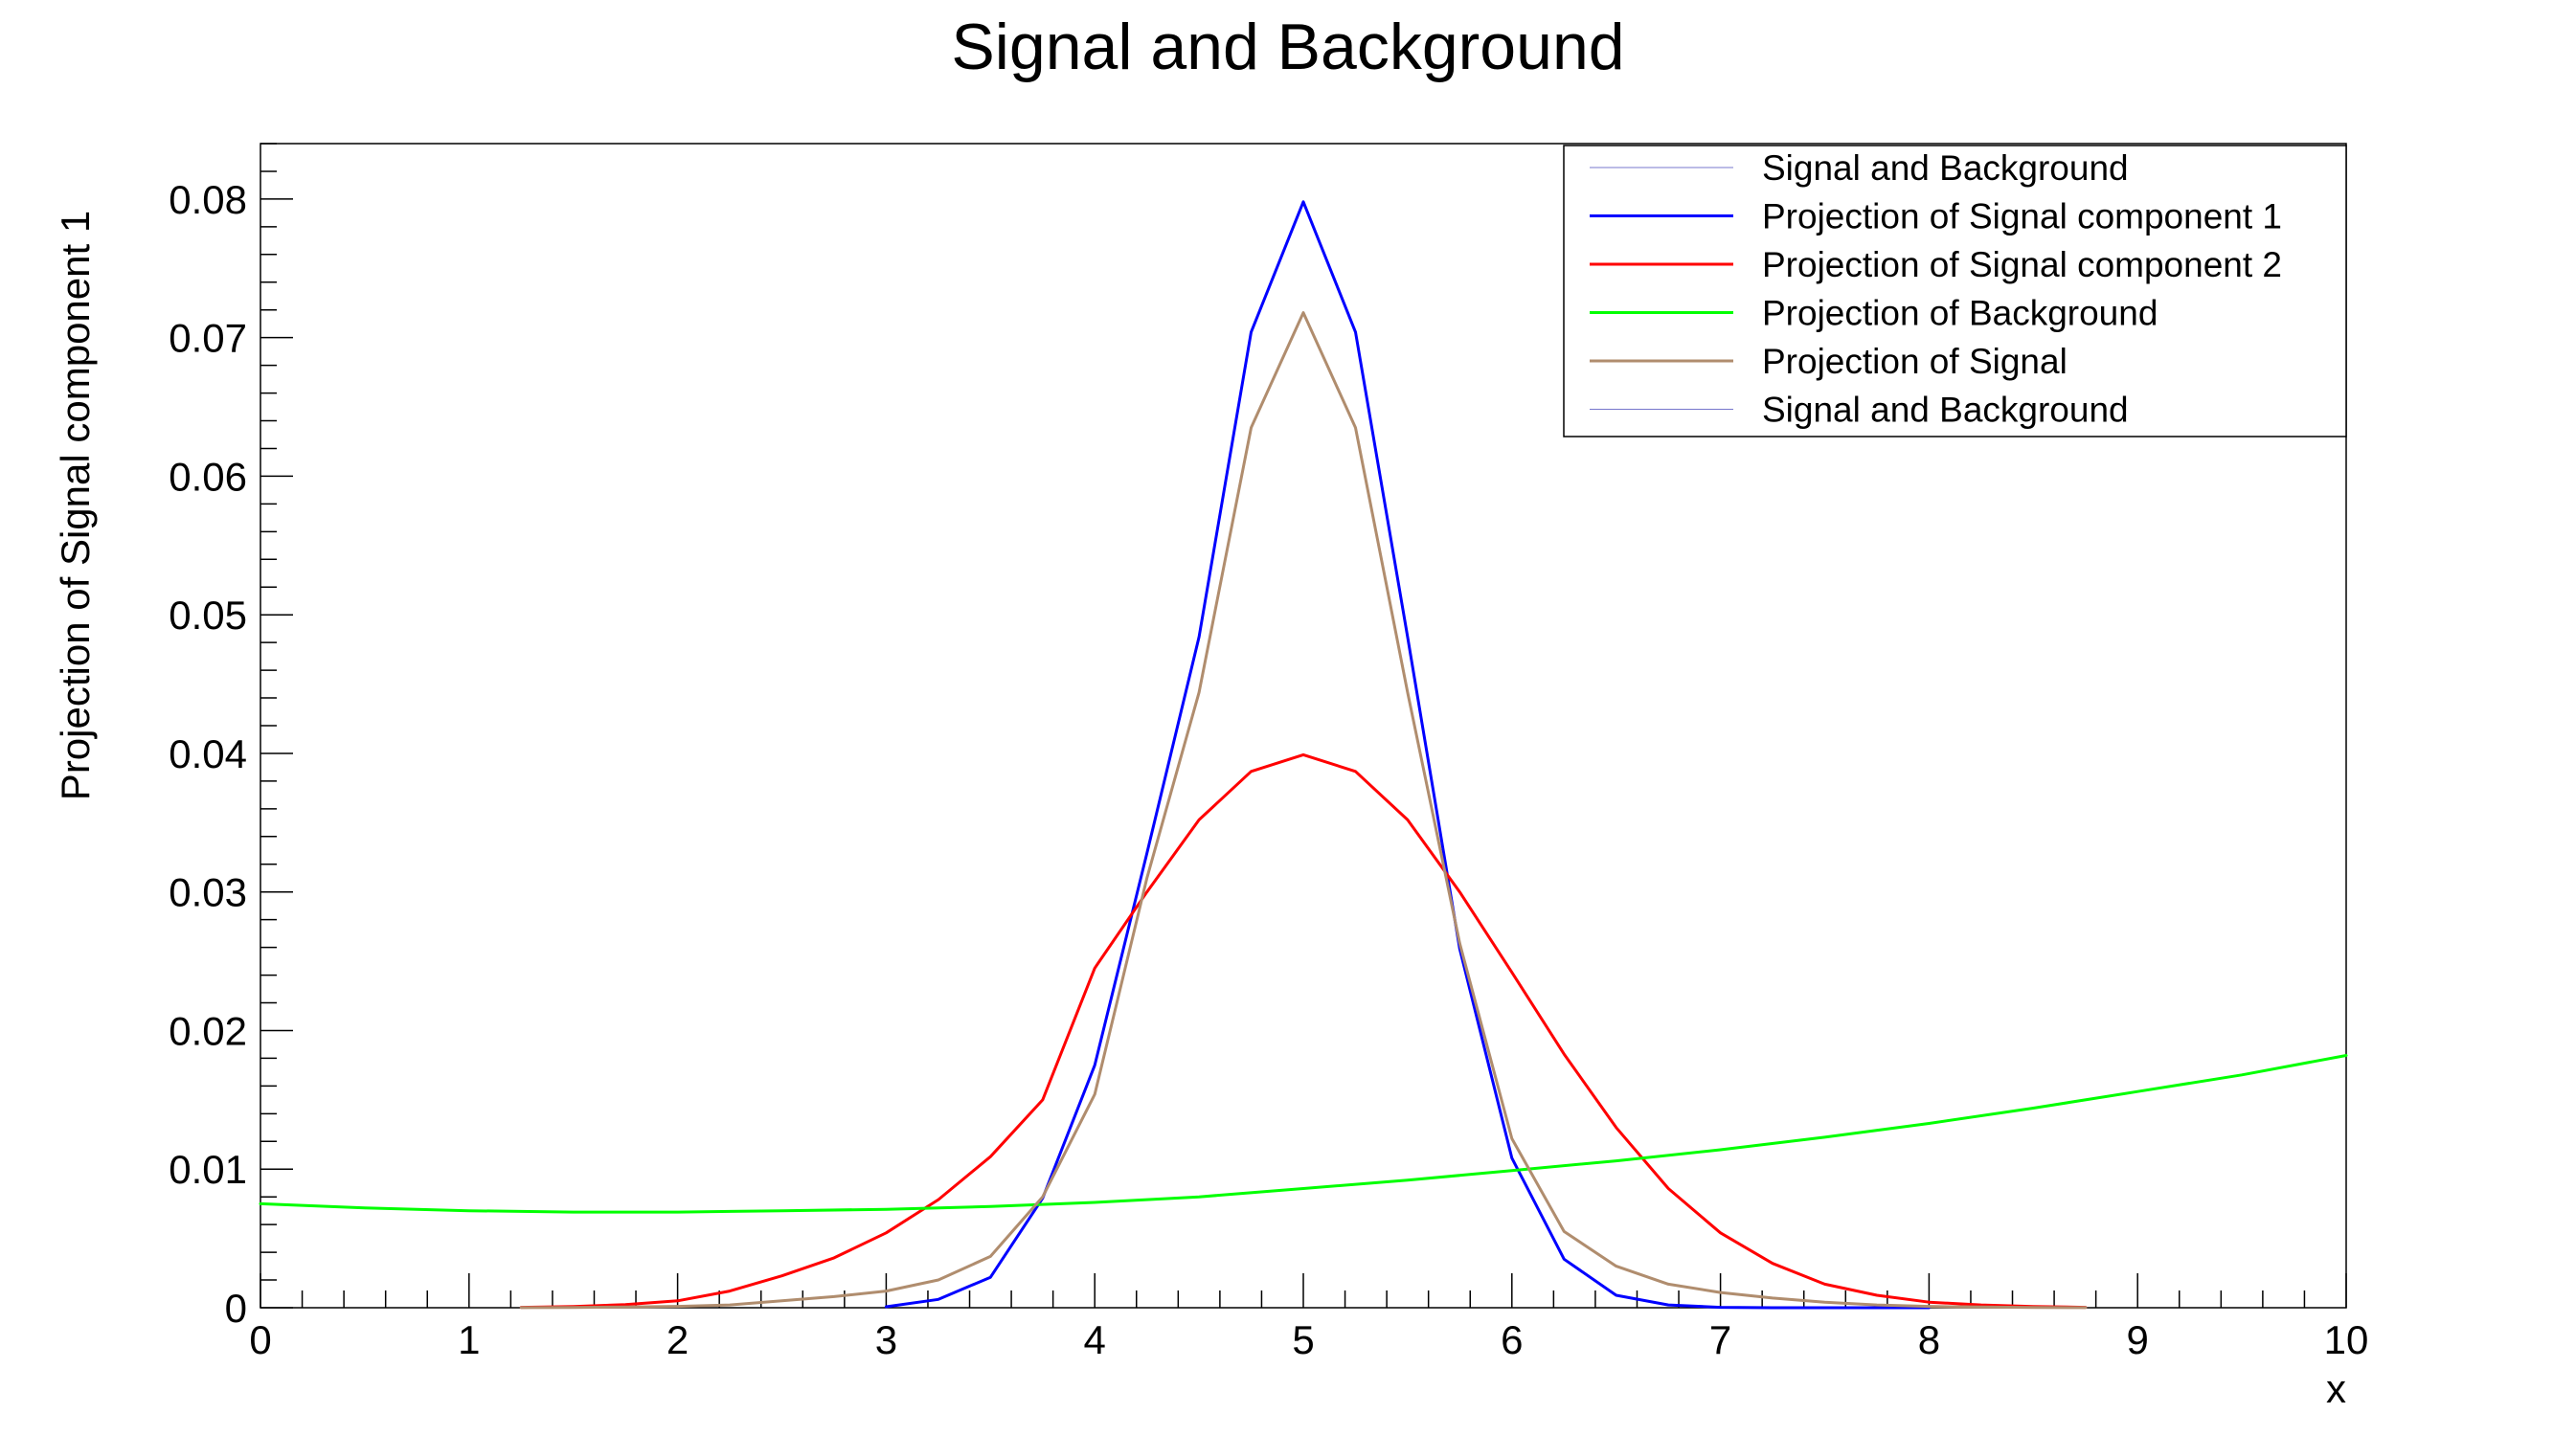 The height and width of the screenshot is (1436, 2576). What do you see at coordinates (886, 1339) in the screenshot?
I see `x-tick-label: 3` at bounding box center [886, 1339].